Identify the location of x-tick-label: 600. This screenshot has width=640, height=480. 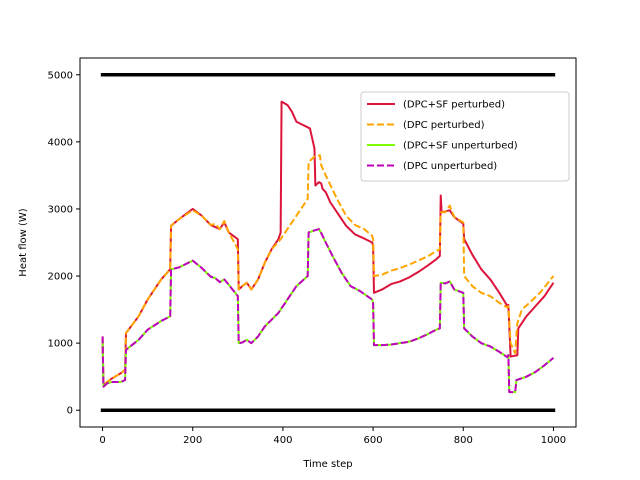
(373, 440).